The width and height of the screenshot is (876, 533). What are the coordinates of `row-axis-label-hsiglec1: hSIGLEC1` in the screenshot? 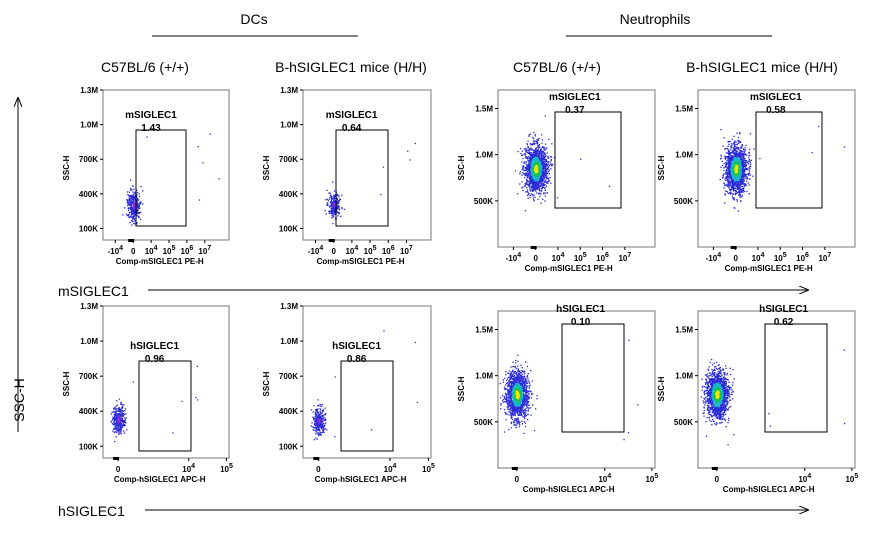 It's located at (91, 511).